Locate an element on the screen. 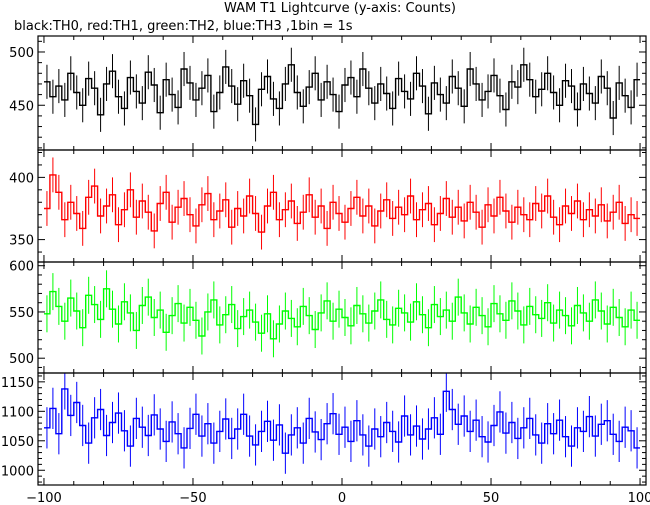 The image size is (650, 505). x-tick-label: 100 is located at coordinates (639, 498).